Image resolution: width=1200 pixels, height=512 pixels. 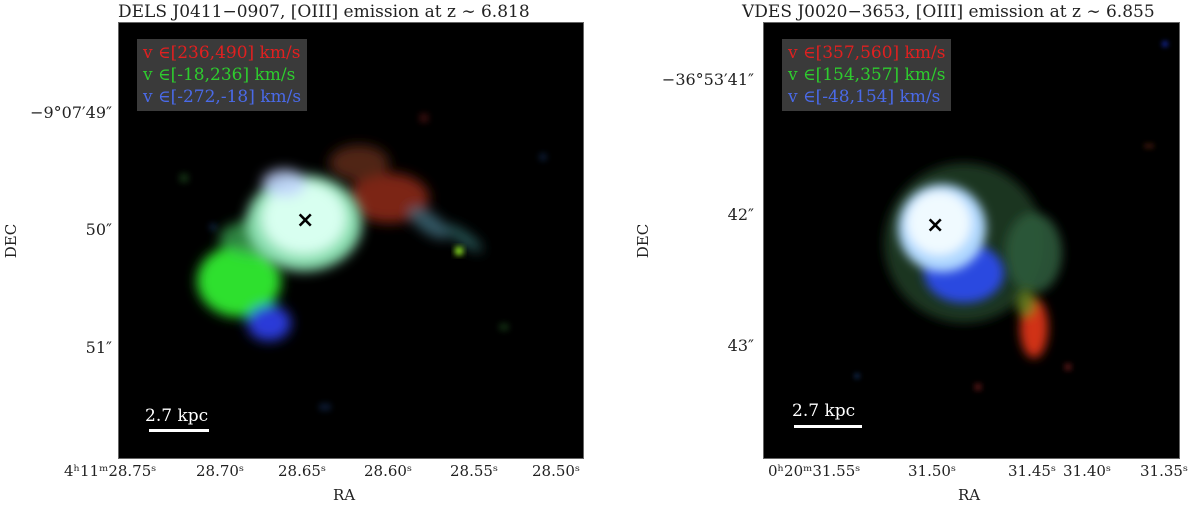 What do you see at coordinates (98, 347) in the screenshot?
I see `panel-1-ytick: 51″` at bounding box center [98, 347].